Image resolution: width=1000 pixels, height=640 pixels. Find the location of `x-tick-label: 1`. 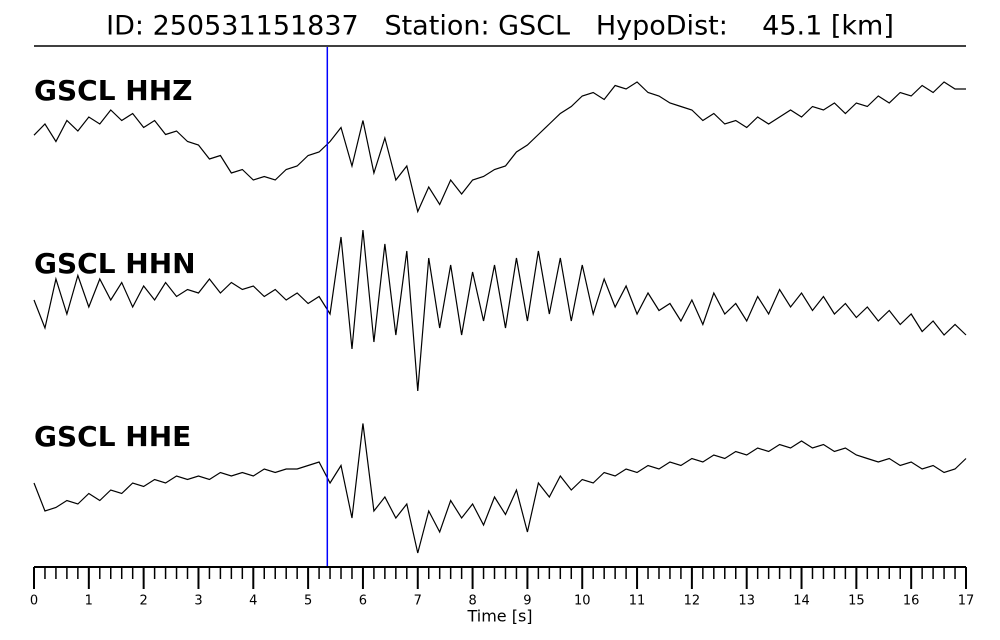

x-tick-label: 1 is located at coordinates (89, 601).